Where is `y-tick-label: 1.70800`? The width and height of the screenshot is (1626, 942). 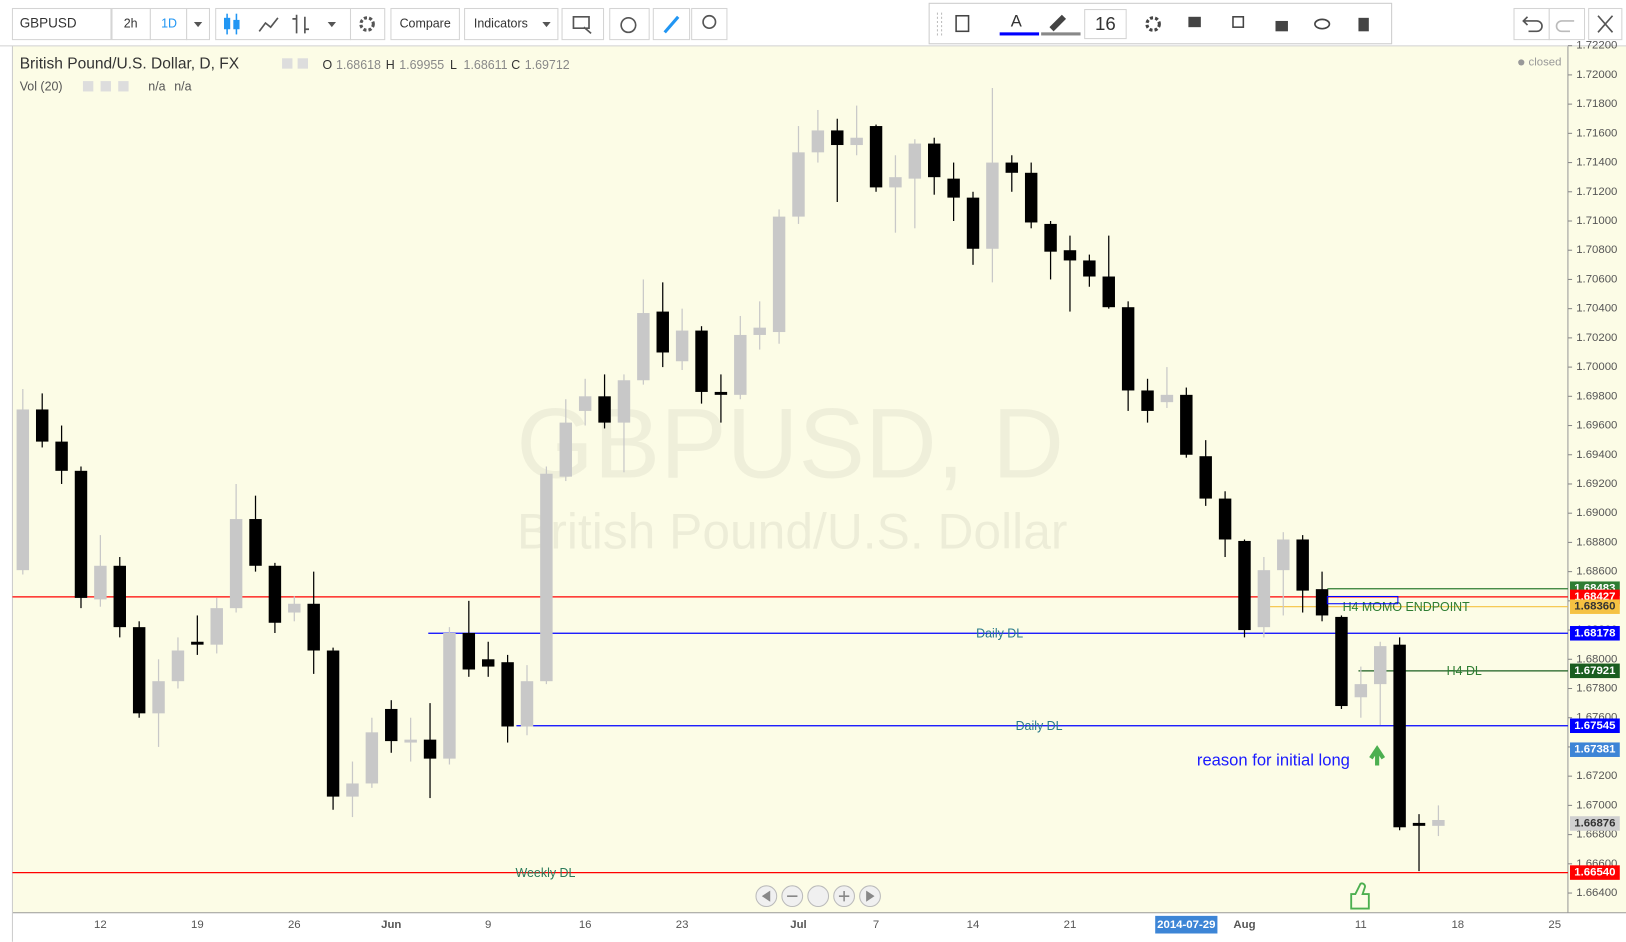 y-tick-label: 1.70800 is located at coordinates (1596, 250).